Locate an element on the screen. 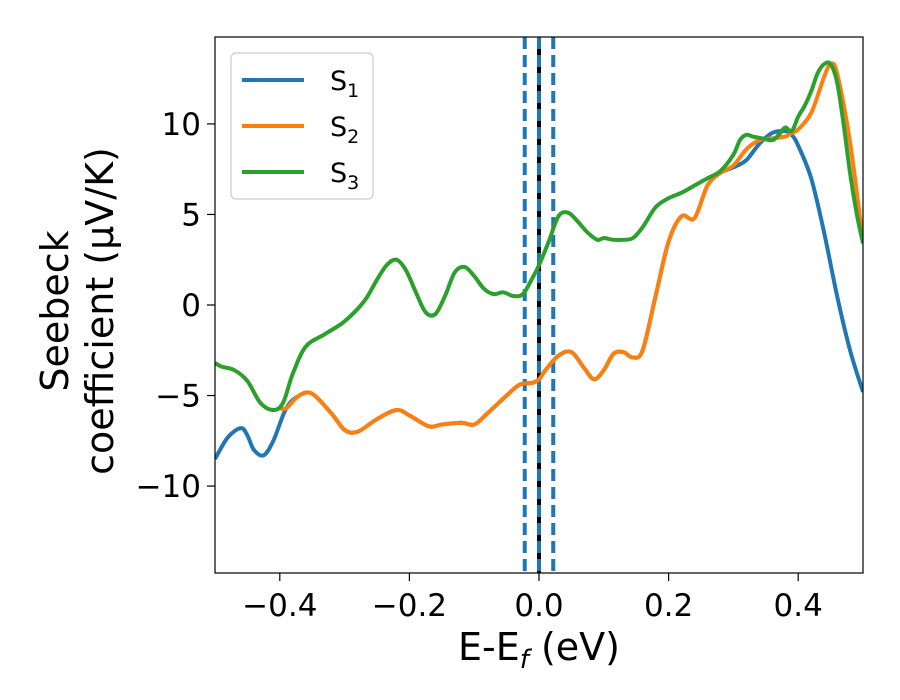 This screenshot has height=700, width=900. x-axis-label: E-Ef (eV) is located at coordinates (539, 650).